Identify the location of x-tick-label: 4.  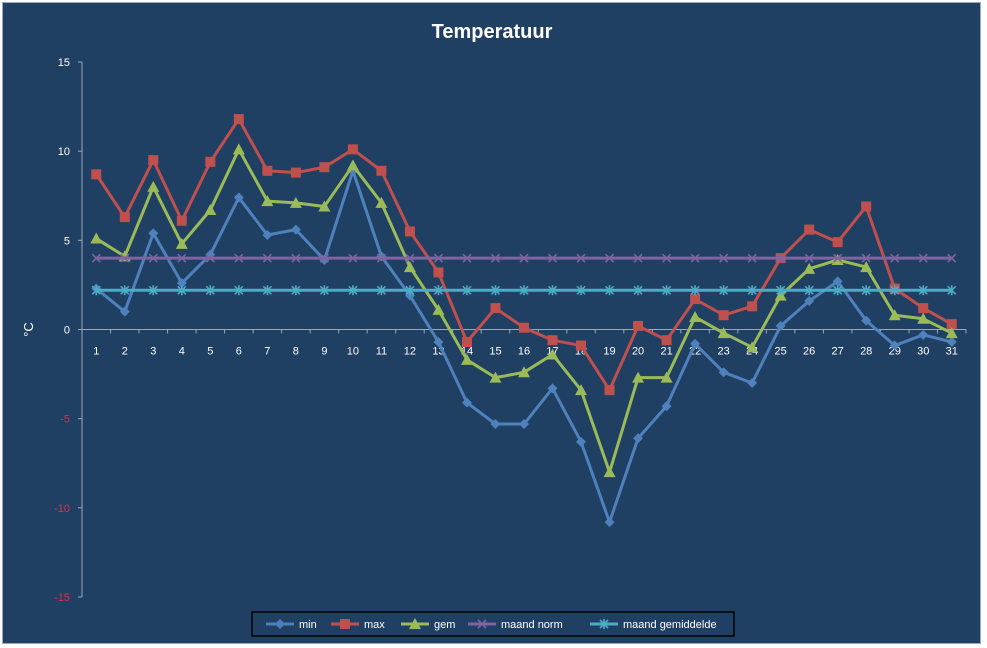
(182, 352).